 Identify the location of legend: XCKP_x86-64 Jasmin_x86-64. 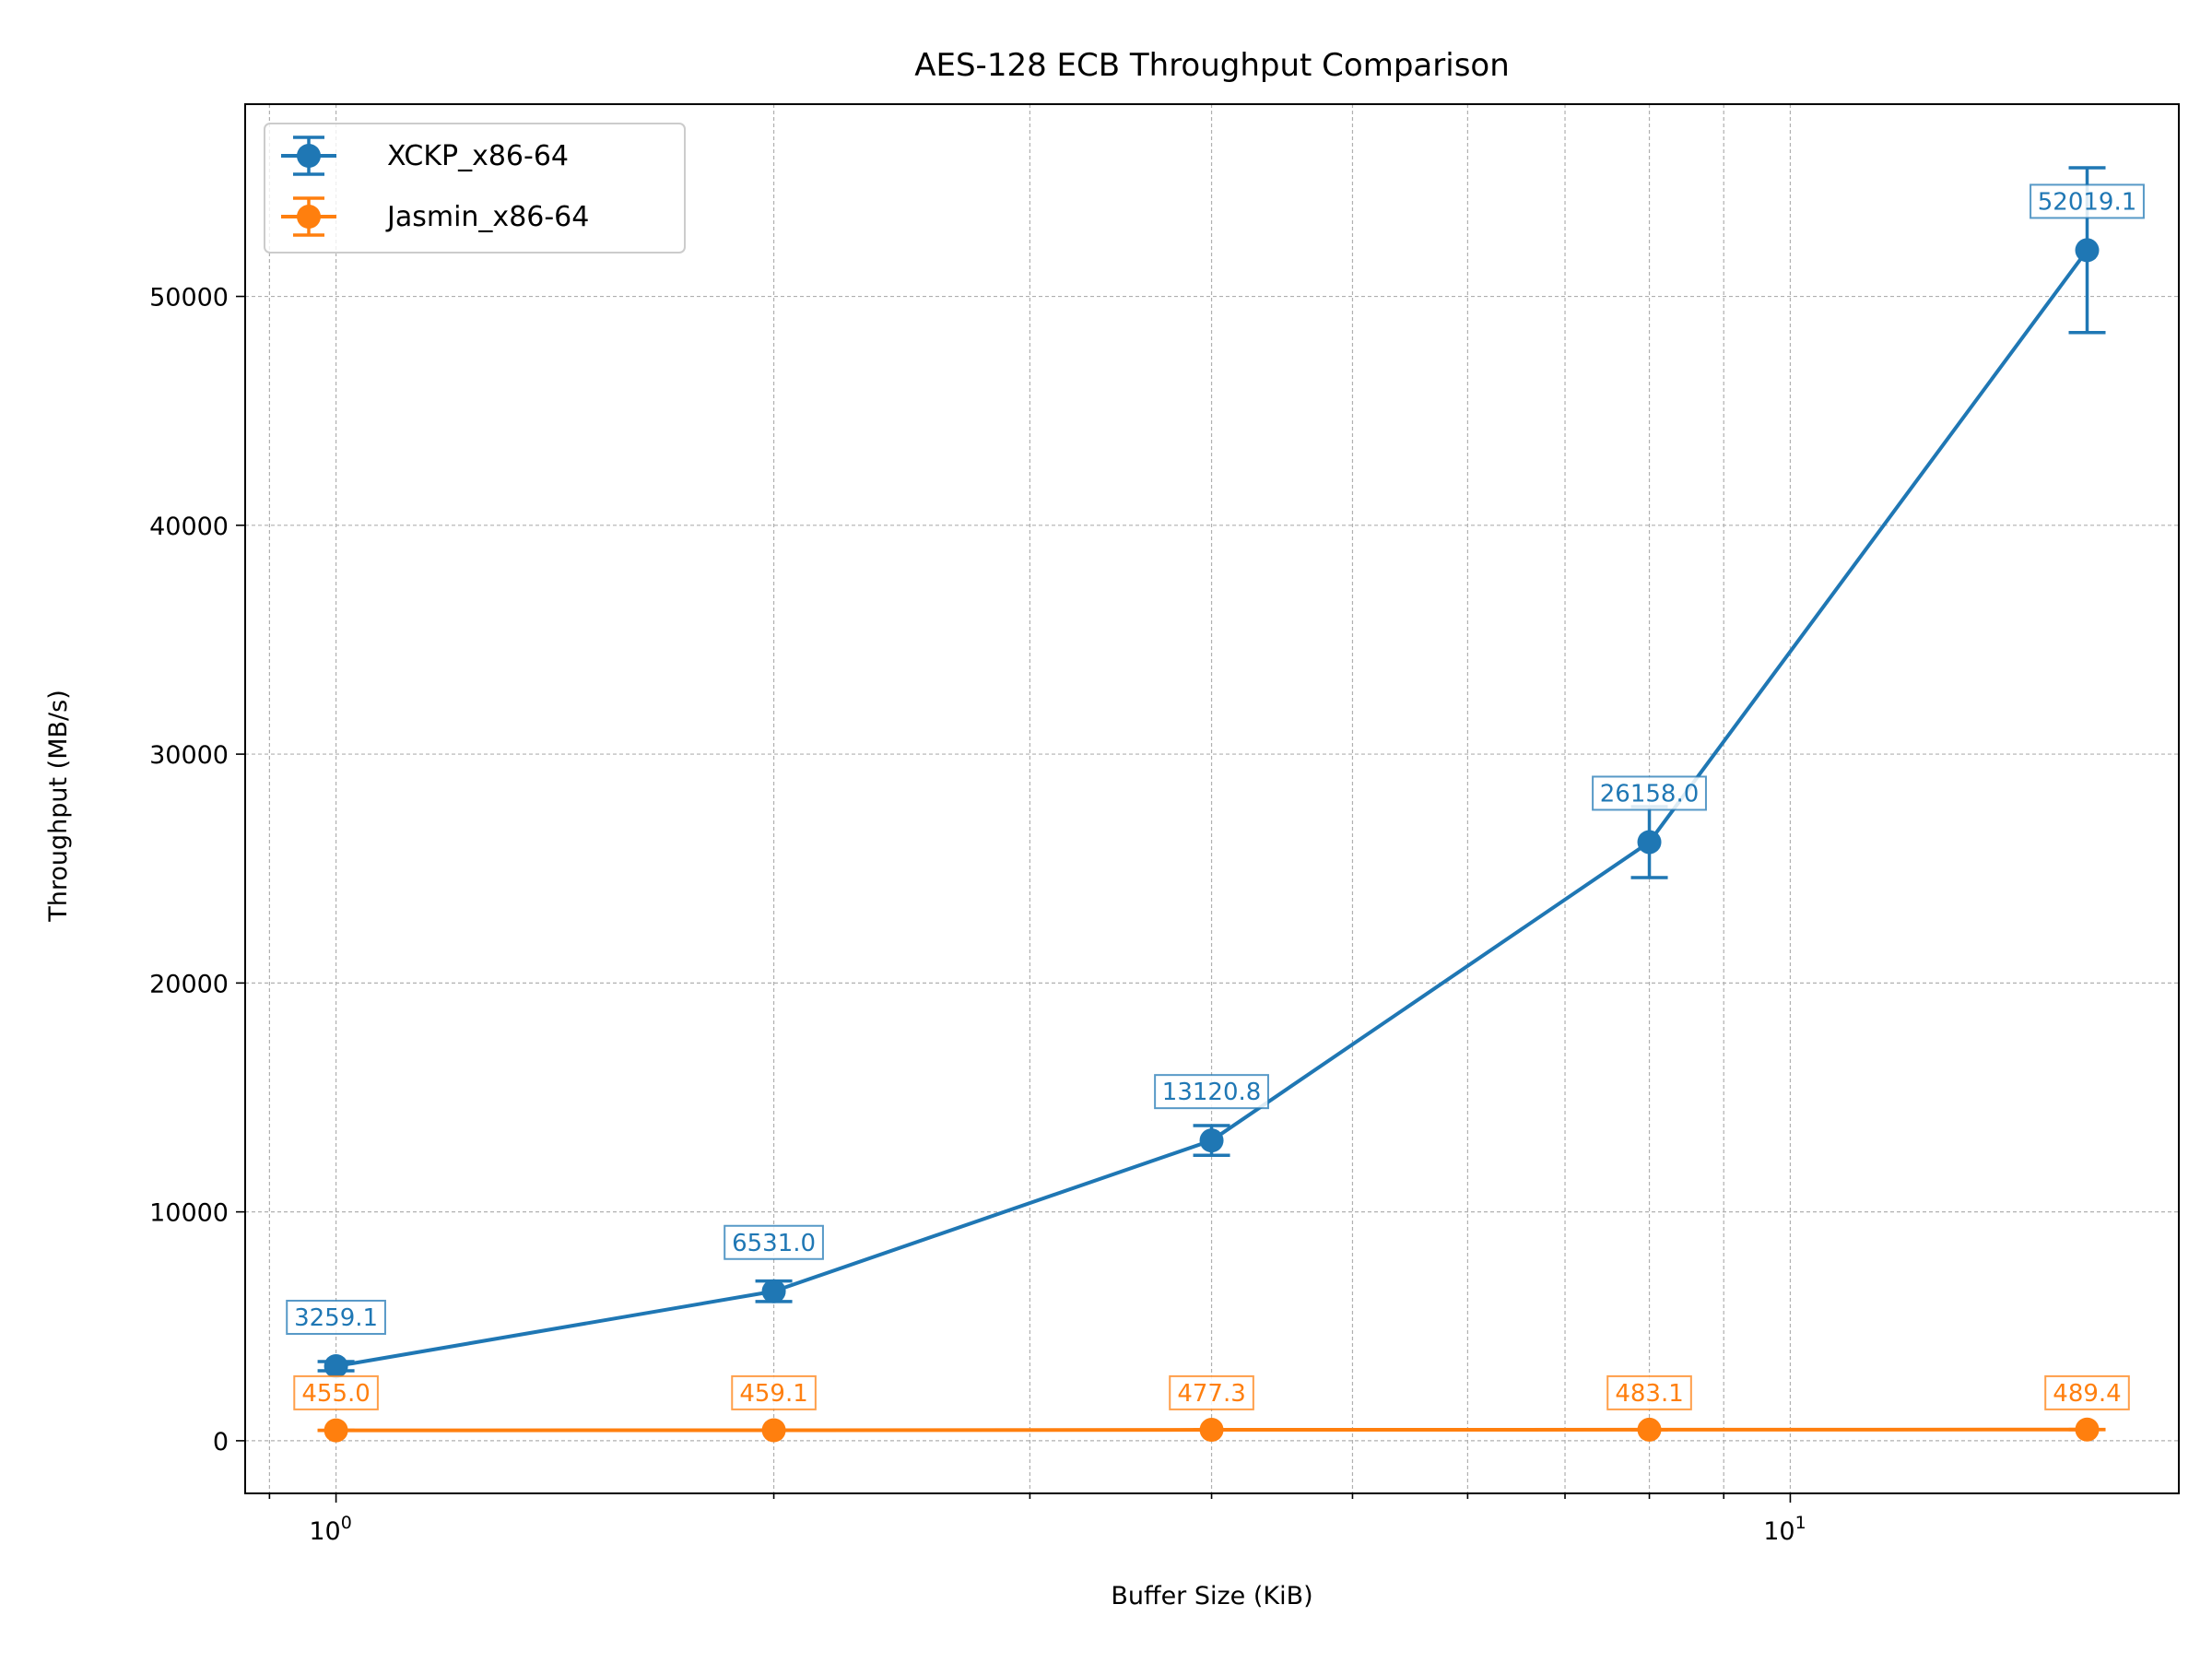
(475, 188).